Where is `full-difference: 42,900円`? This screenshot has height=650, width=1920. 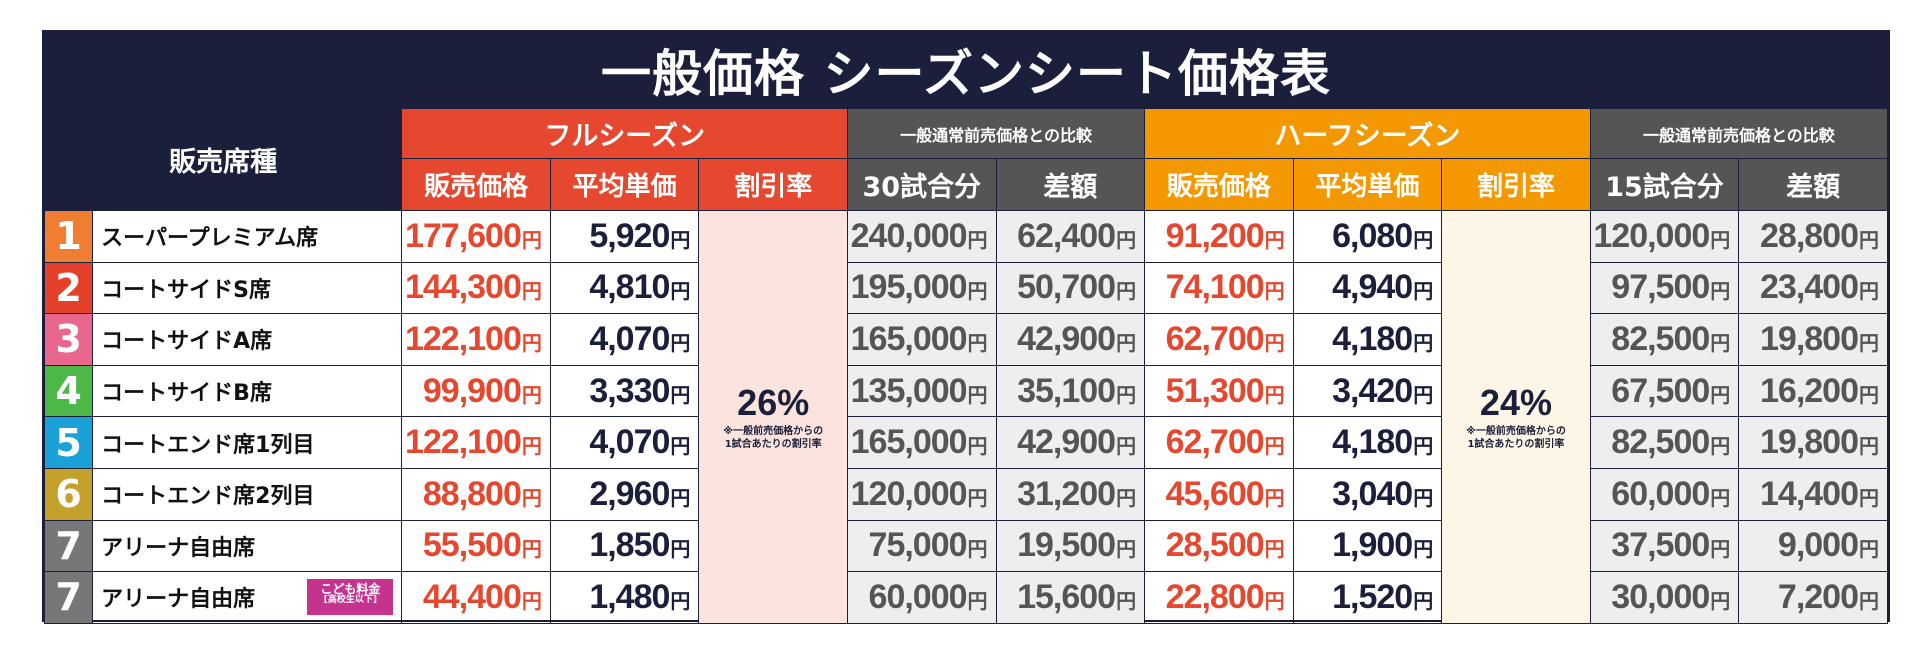 full-difference: 42,900円 is located at coordinates (1070, 339).